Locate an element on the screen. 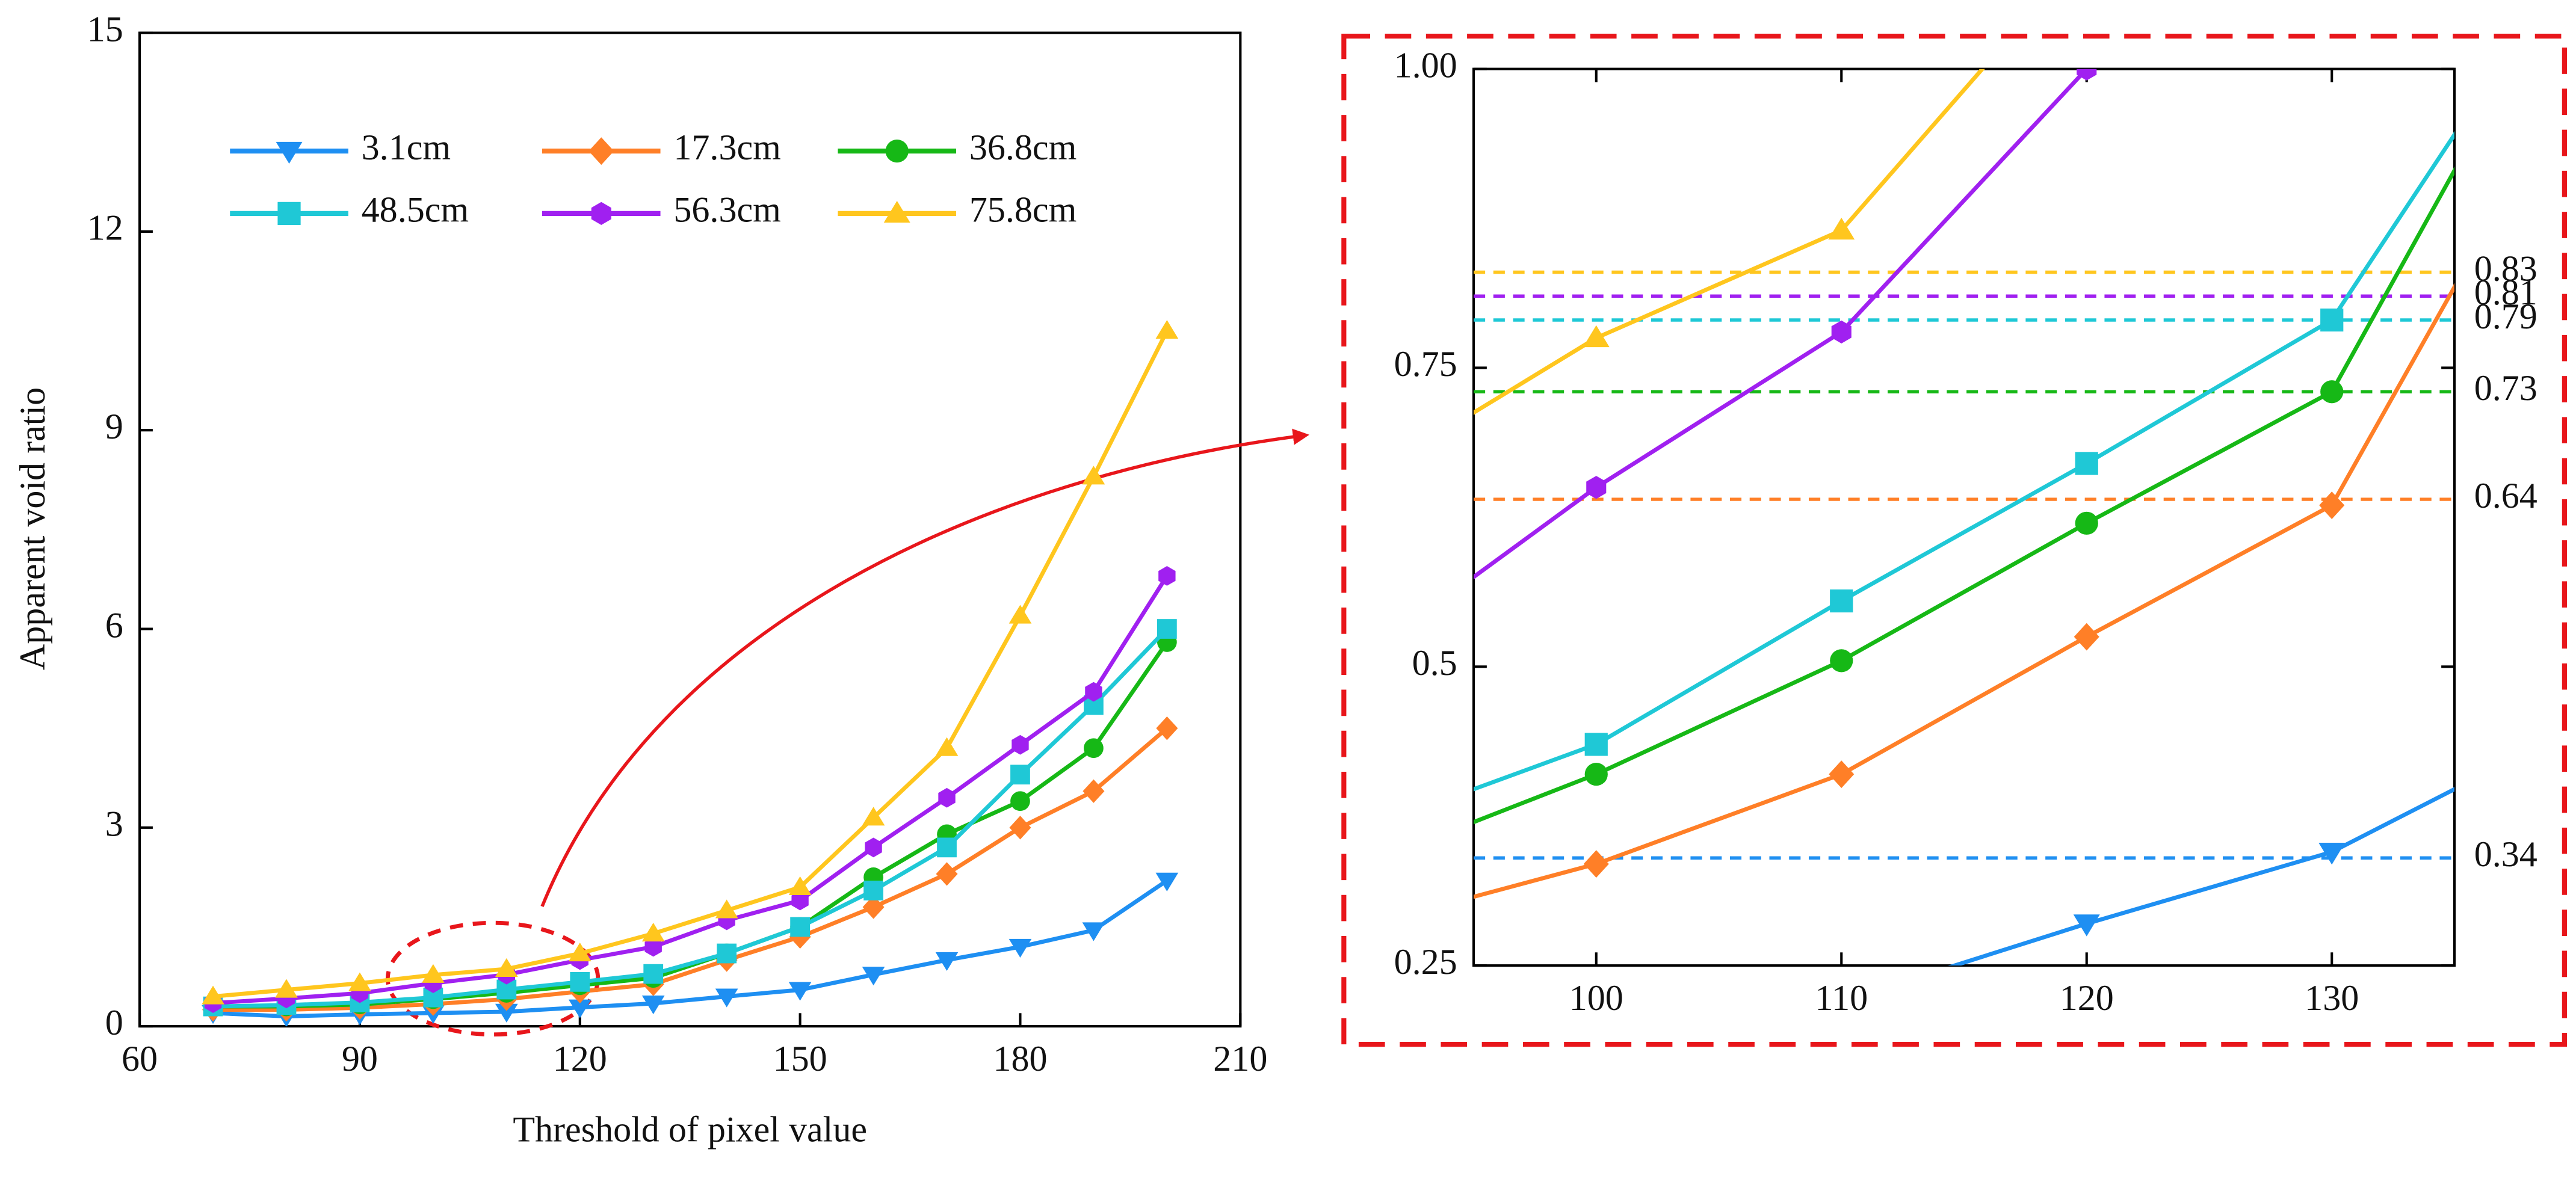 The width and height of the screenshot is (2576, 1179). y-tick-label: 15 is located at coordinates (105, 29).